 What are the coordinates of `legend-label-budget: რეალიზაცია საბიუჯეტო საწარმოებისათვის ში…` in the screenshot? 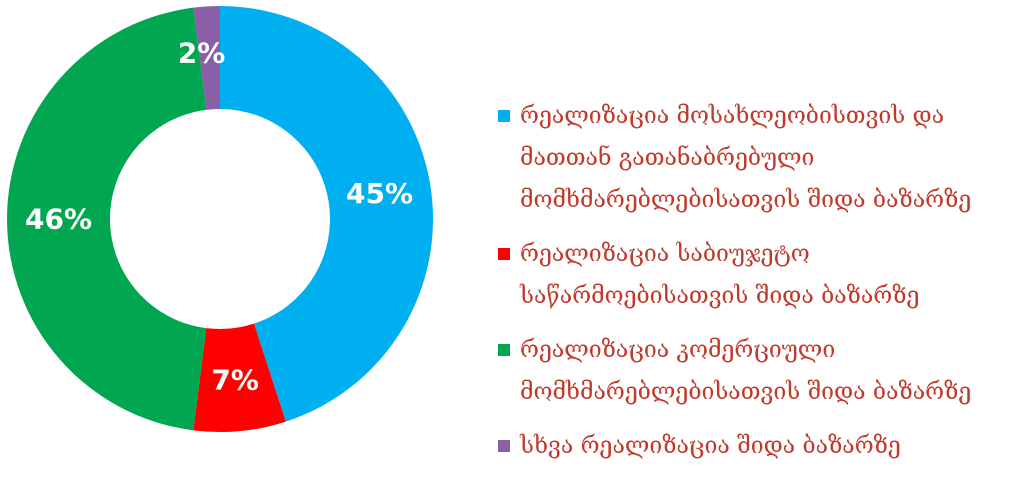 It's located at (720, 275).